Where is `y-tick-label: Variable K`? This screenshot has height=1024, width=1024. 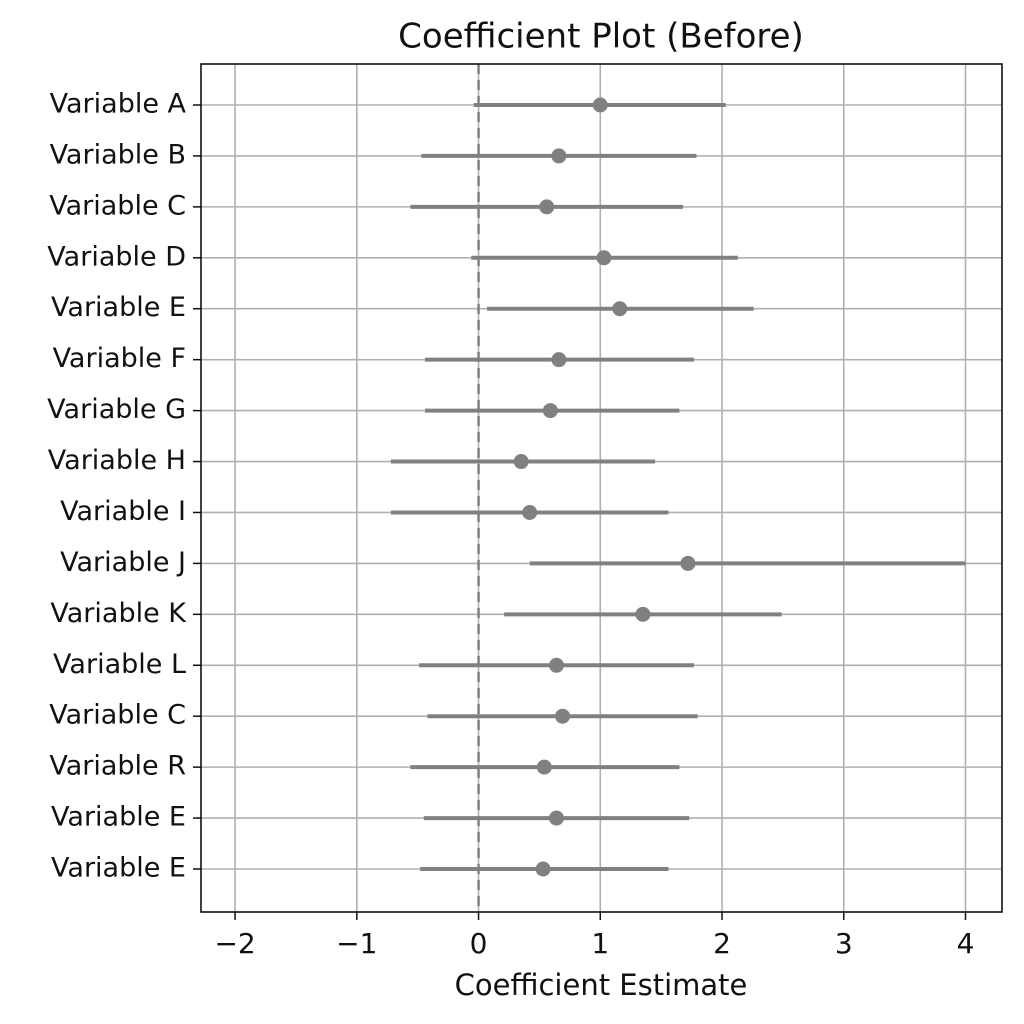
y-tick-label: Variable K is located at coordinates (118, 613).